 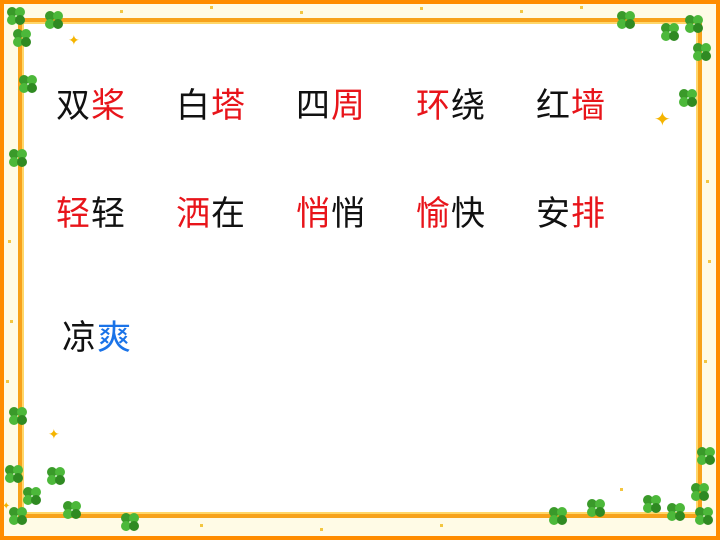 I want to click on word-6: 轻轻, so click(x=91, y=214).